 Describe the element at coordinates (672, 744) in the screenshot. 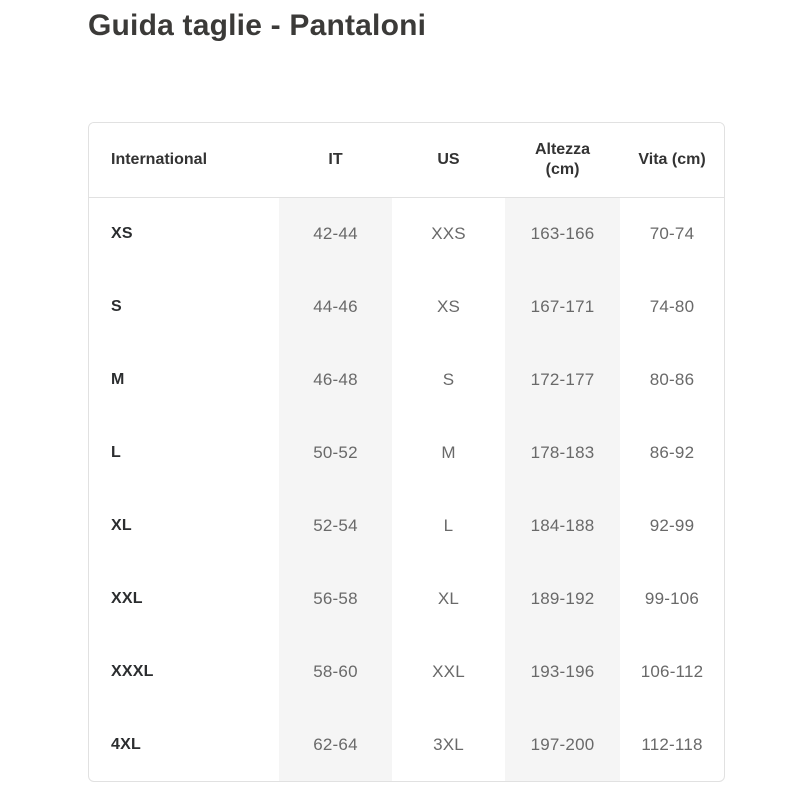

I see `cell-vita: 112-118` at that location.